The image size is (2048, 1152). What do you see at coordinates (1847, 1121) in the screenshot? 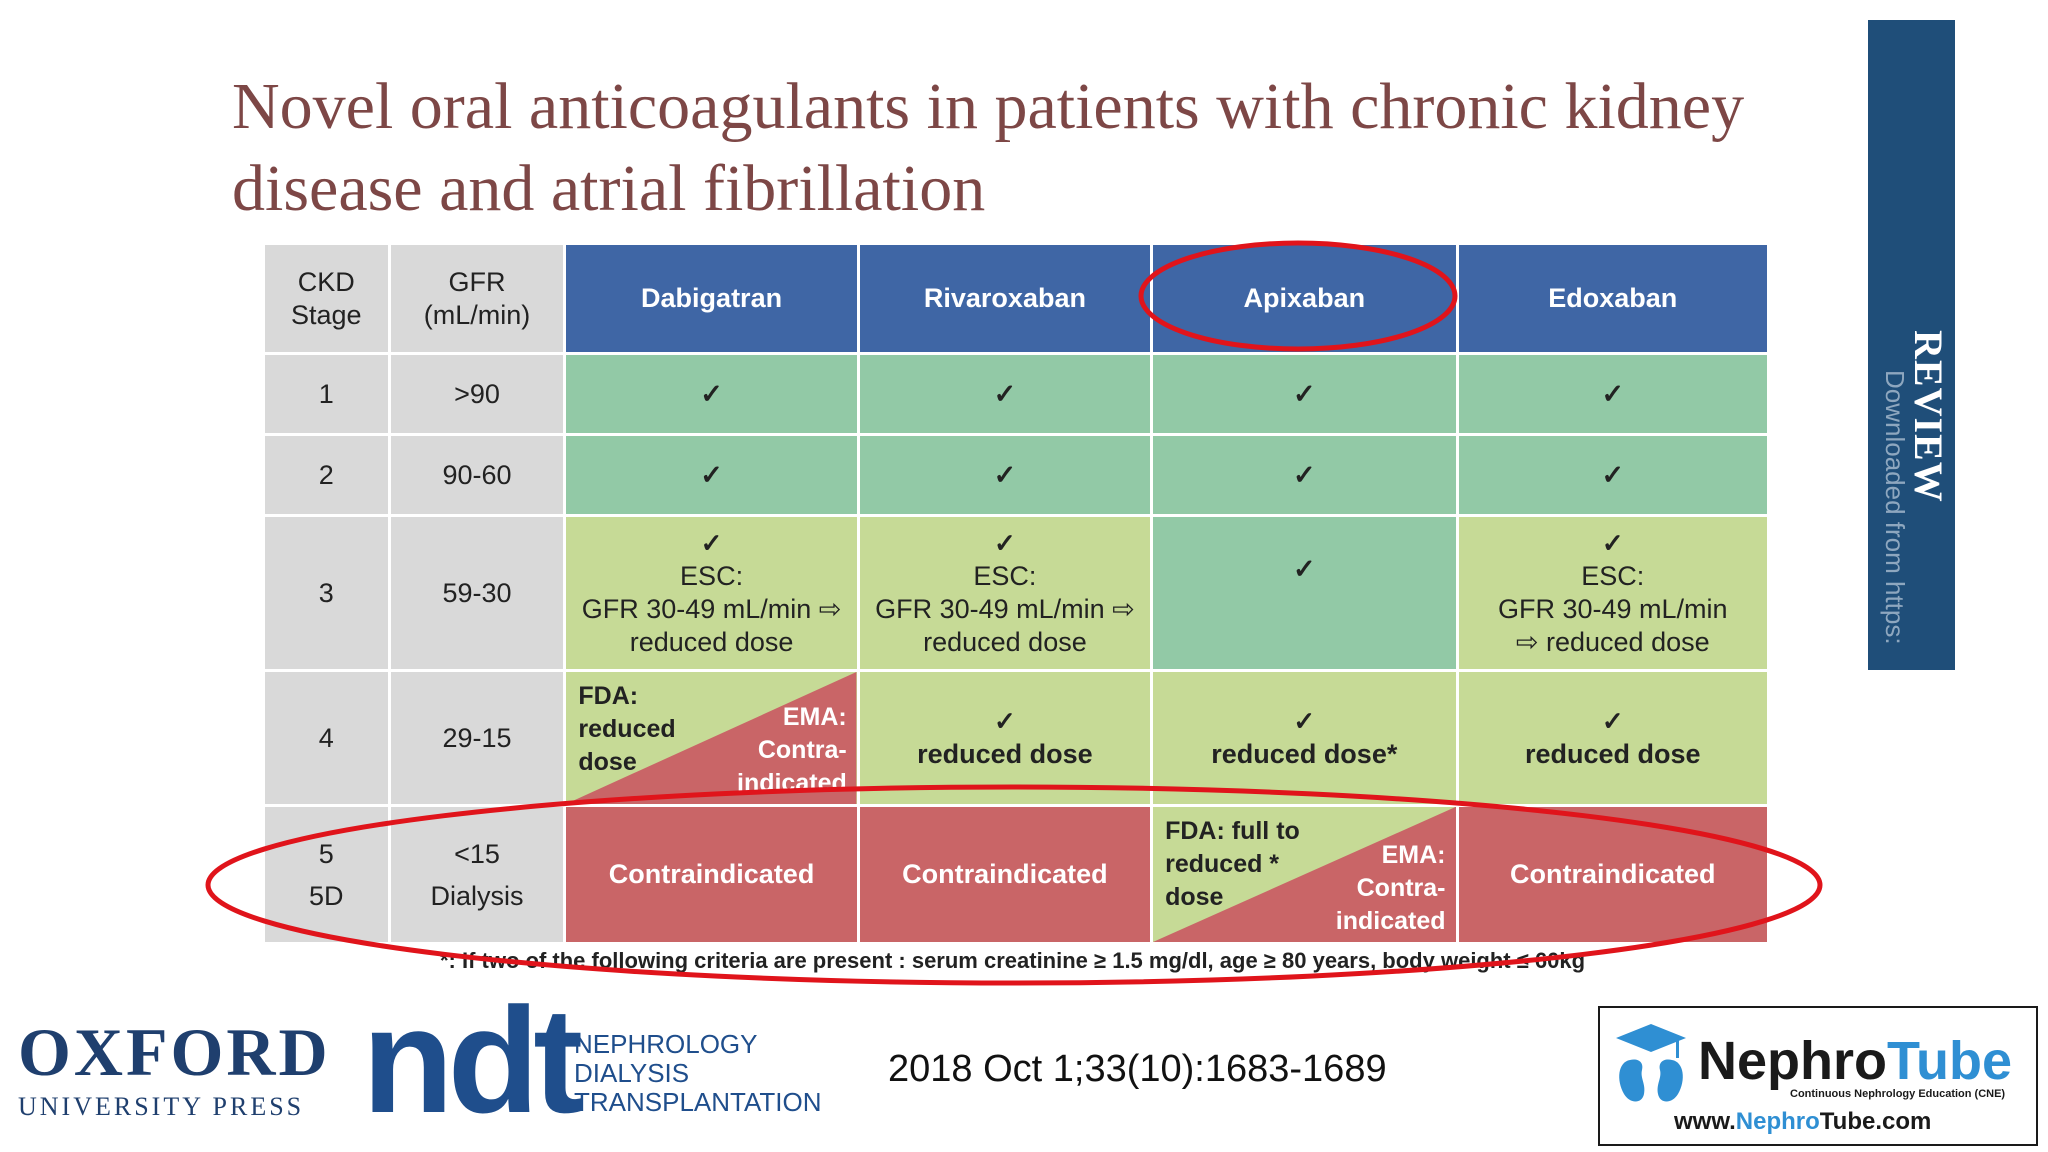
I see `url-part: Tube` at bounding box center [1847, 1121].